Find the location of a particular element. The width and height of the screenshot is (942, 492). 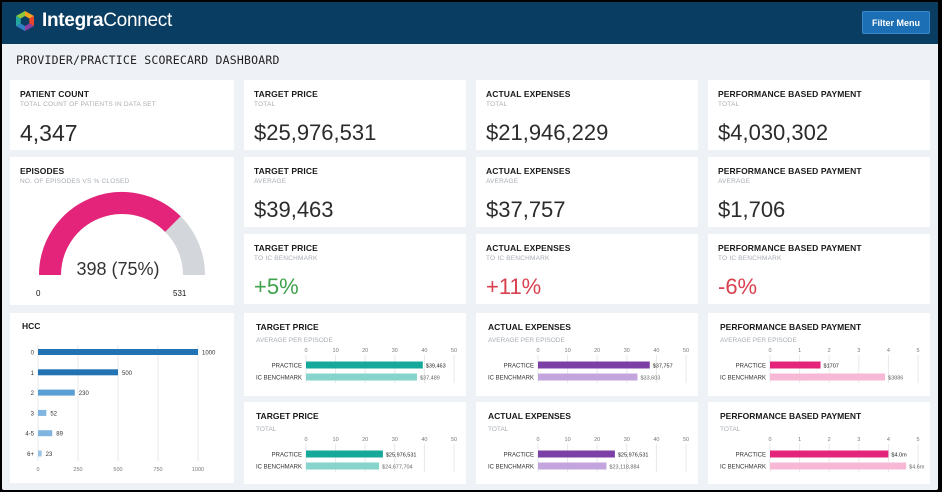

chart-value-label: $24,677,704 is located at coordinates (397, 468).